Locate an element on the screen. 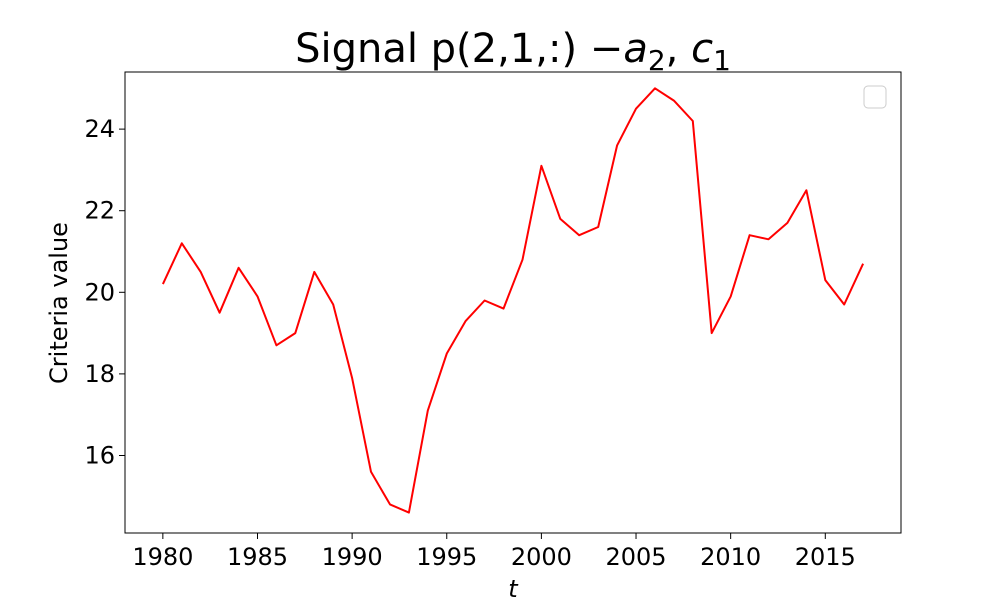  x-axis-ticks: 1980 1985 1990 1995 2000 2005 2010 2015 is located at coordinates (494, 552).